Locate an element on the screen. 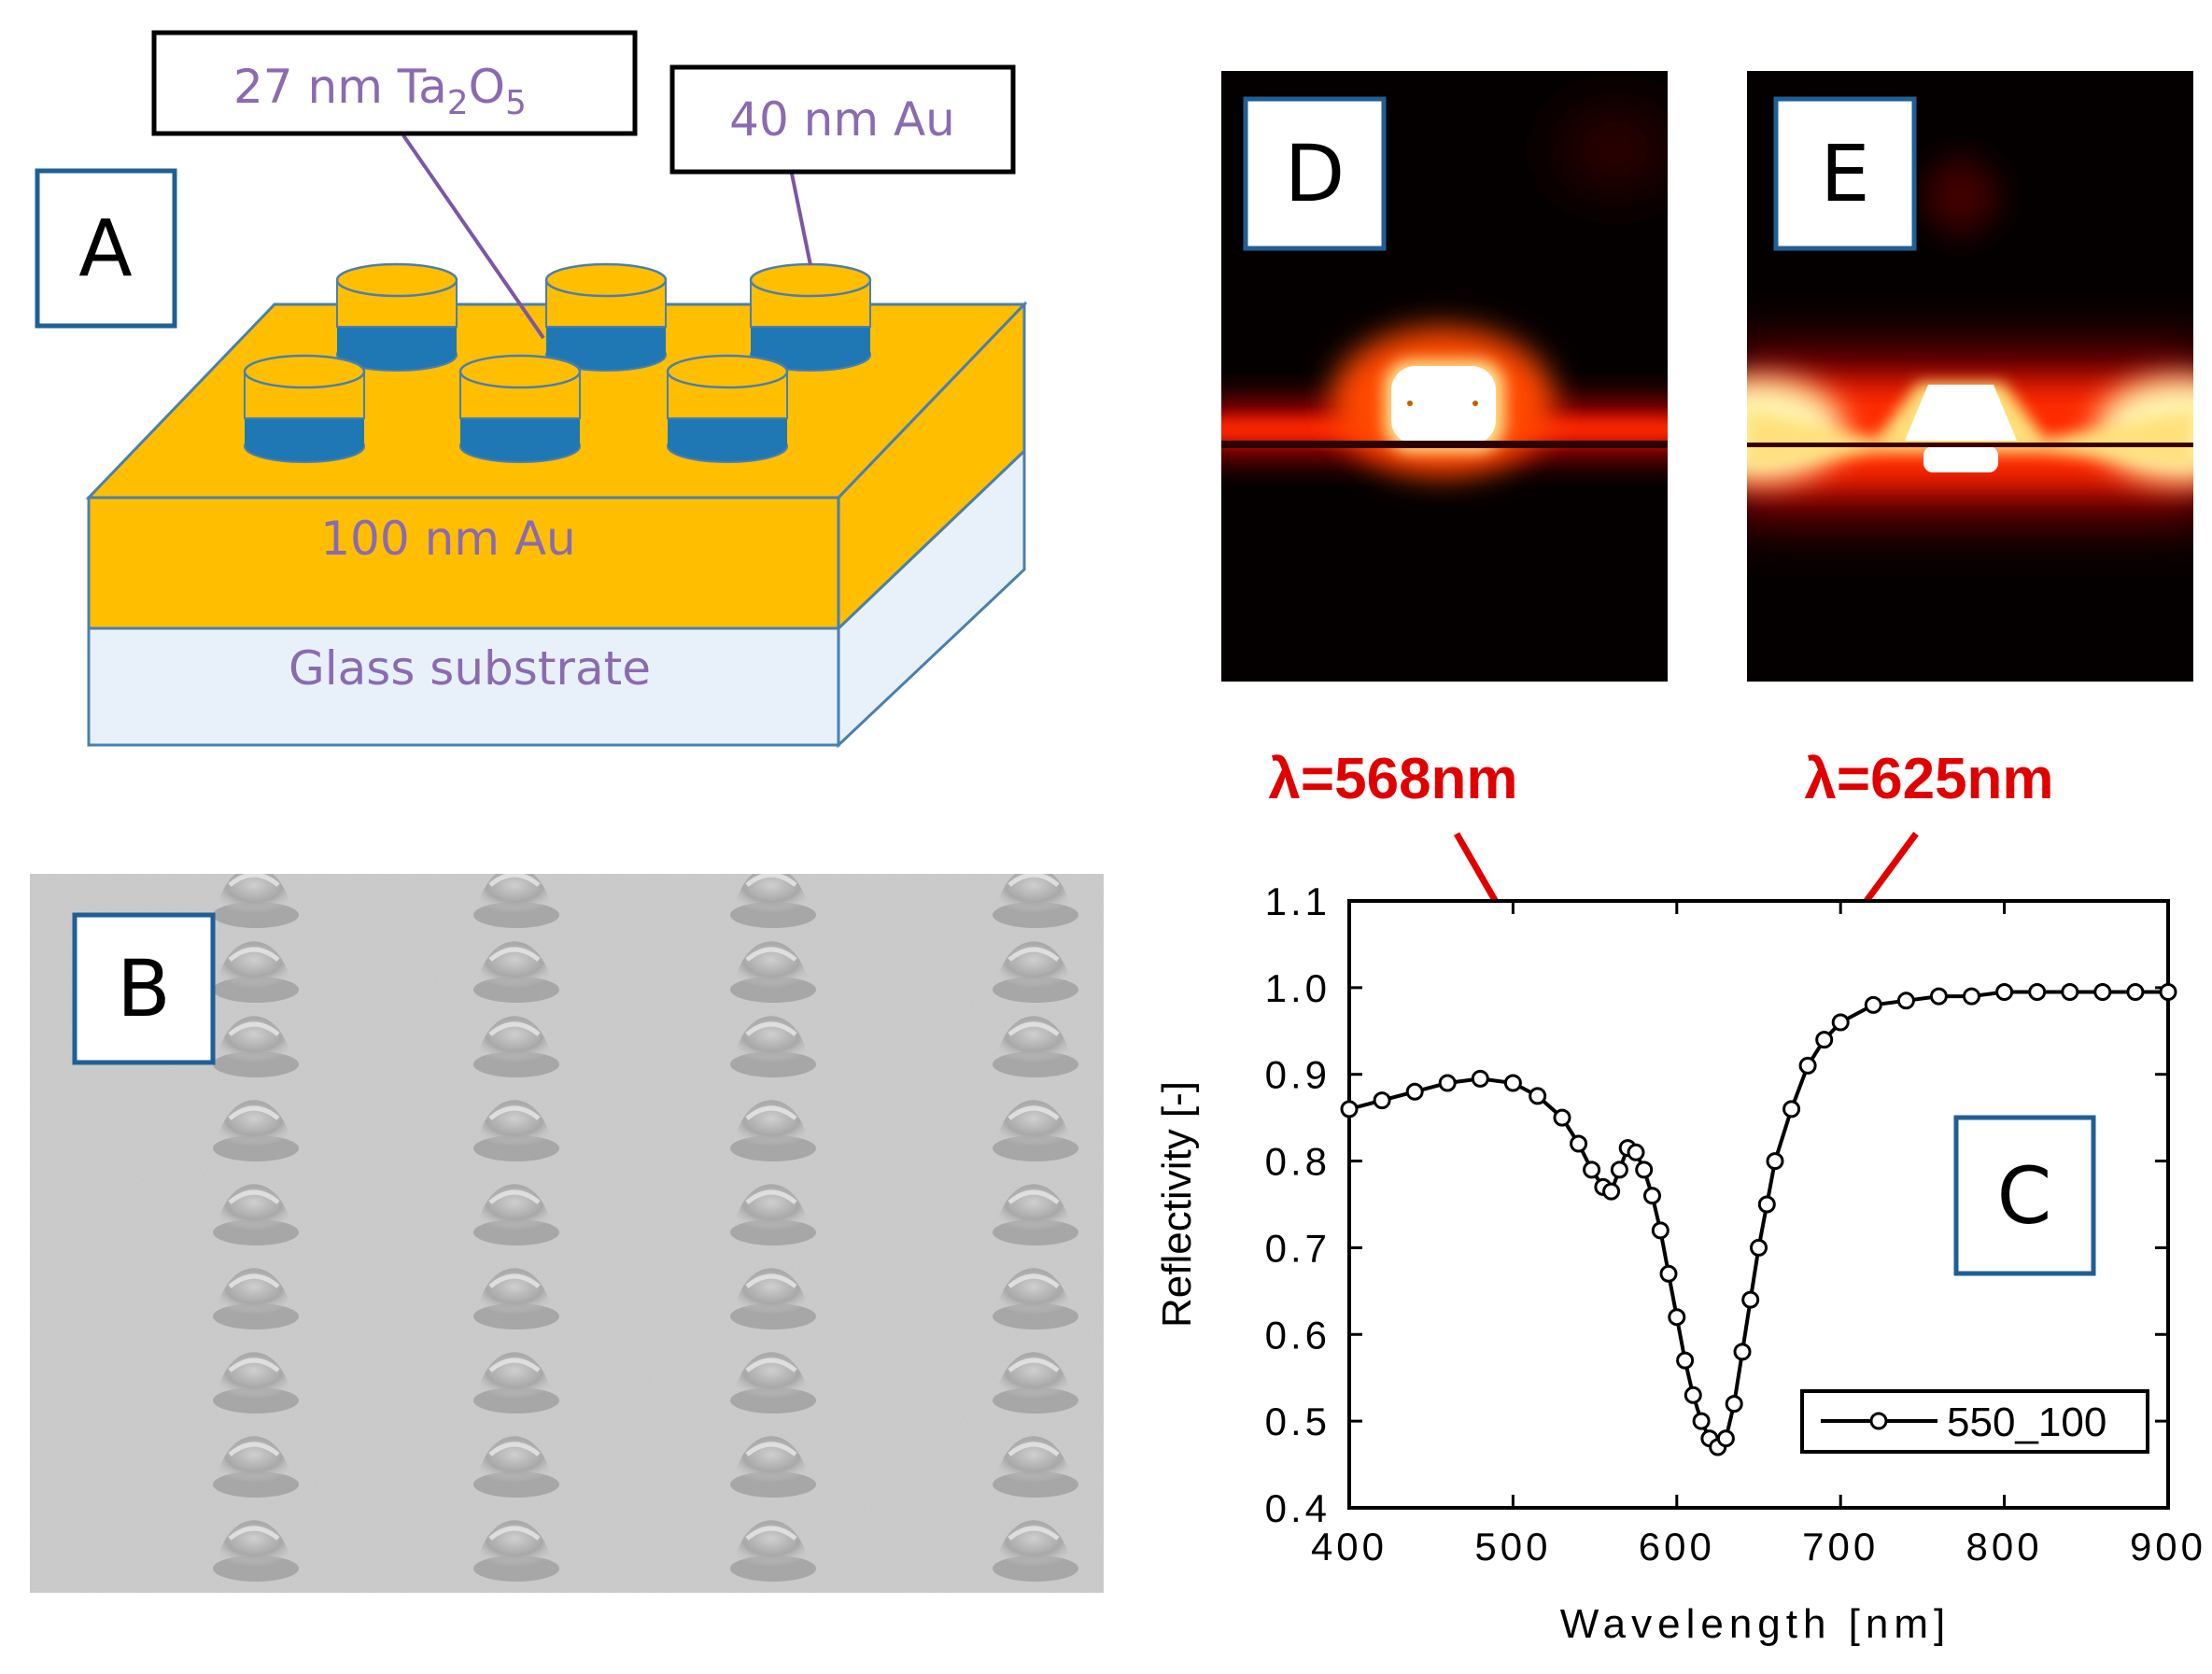  panel-letter-d: D is located at coordinates (1315, 174).